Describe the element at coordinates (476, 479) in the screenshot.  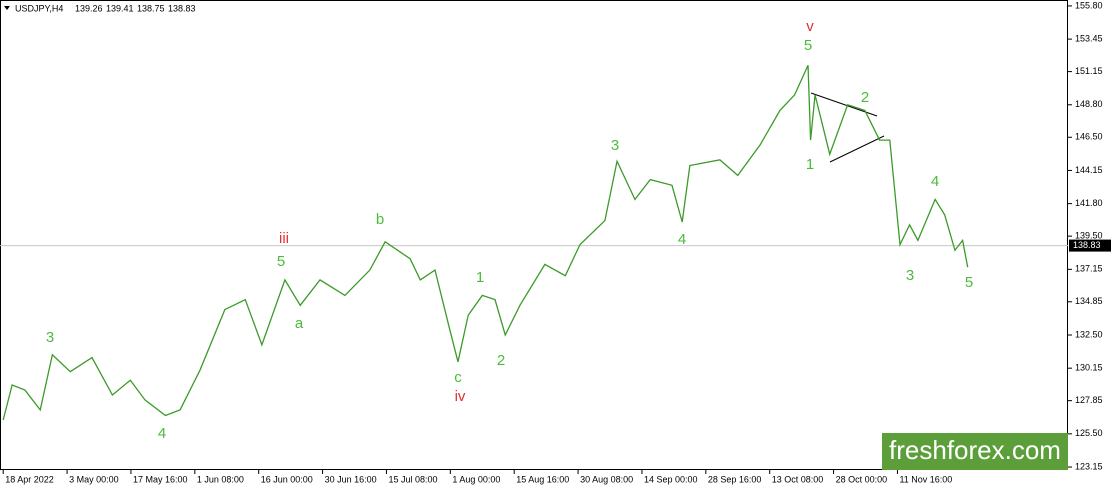
I see `x-tick-label: 1 Aug 00:00` at that location.